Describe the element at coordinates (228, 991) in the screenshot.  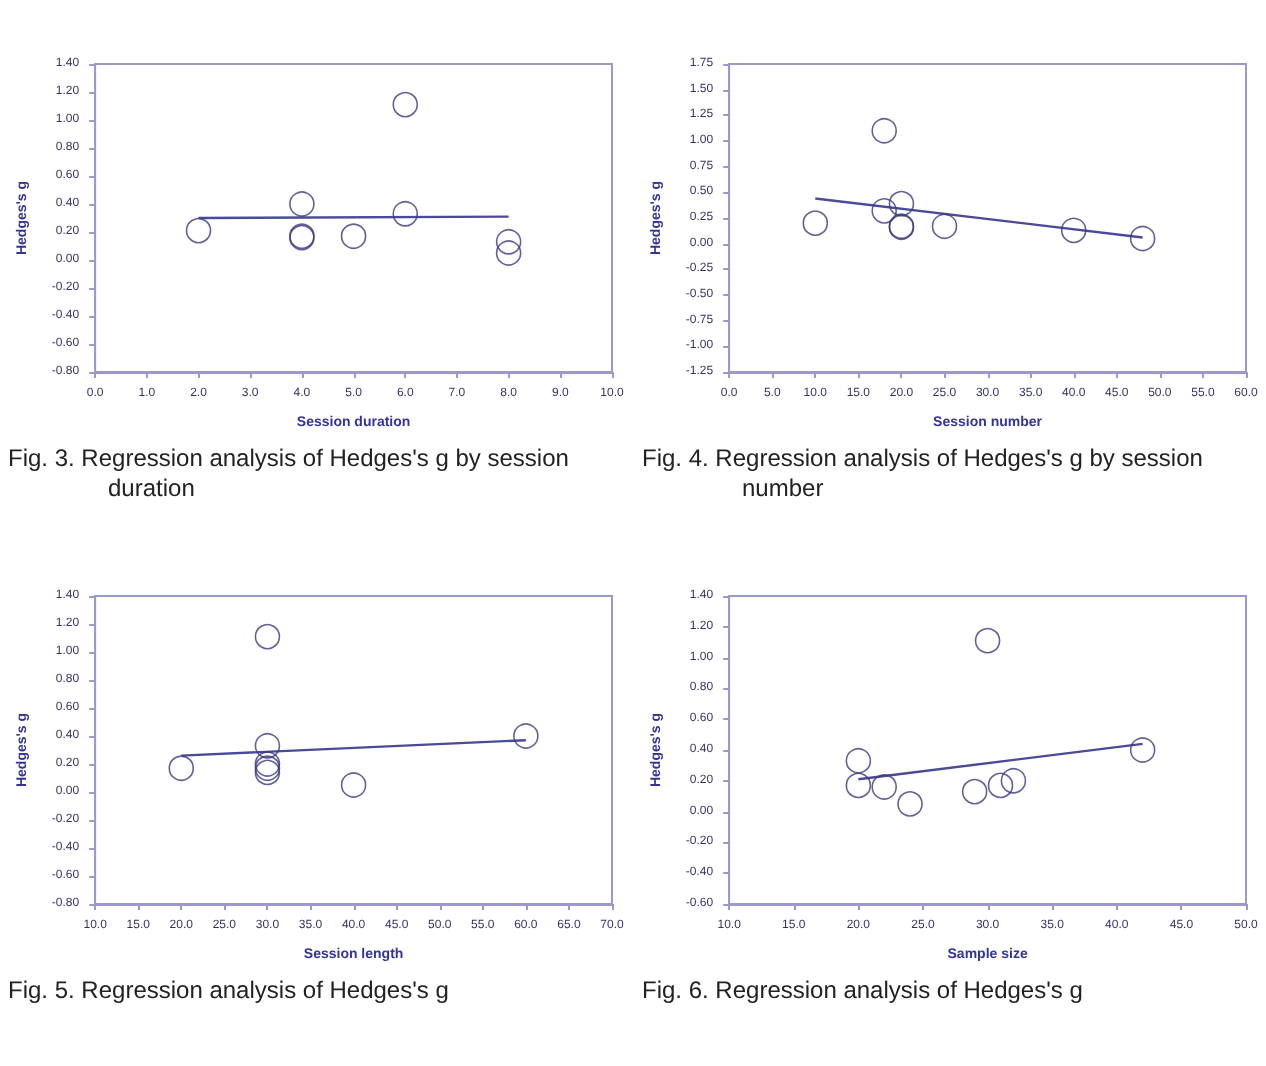
I see `text: Fig. 5. Regression analysis of Hedges's g` at that location.